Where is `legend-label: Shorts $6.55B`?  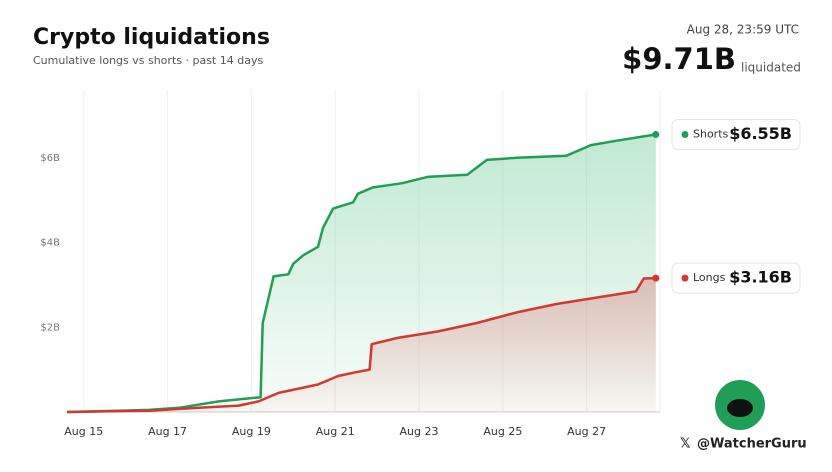
legend-label: Shorts $6.55B is located at coordinates (736, 134).